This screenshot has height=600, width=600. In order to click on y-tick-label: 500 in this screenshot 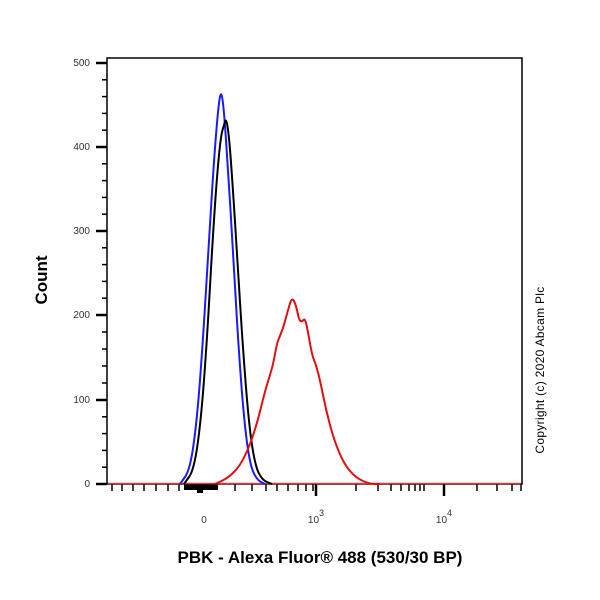, I will do `click(81, 63)`.